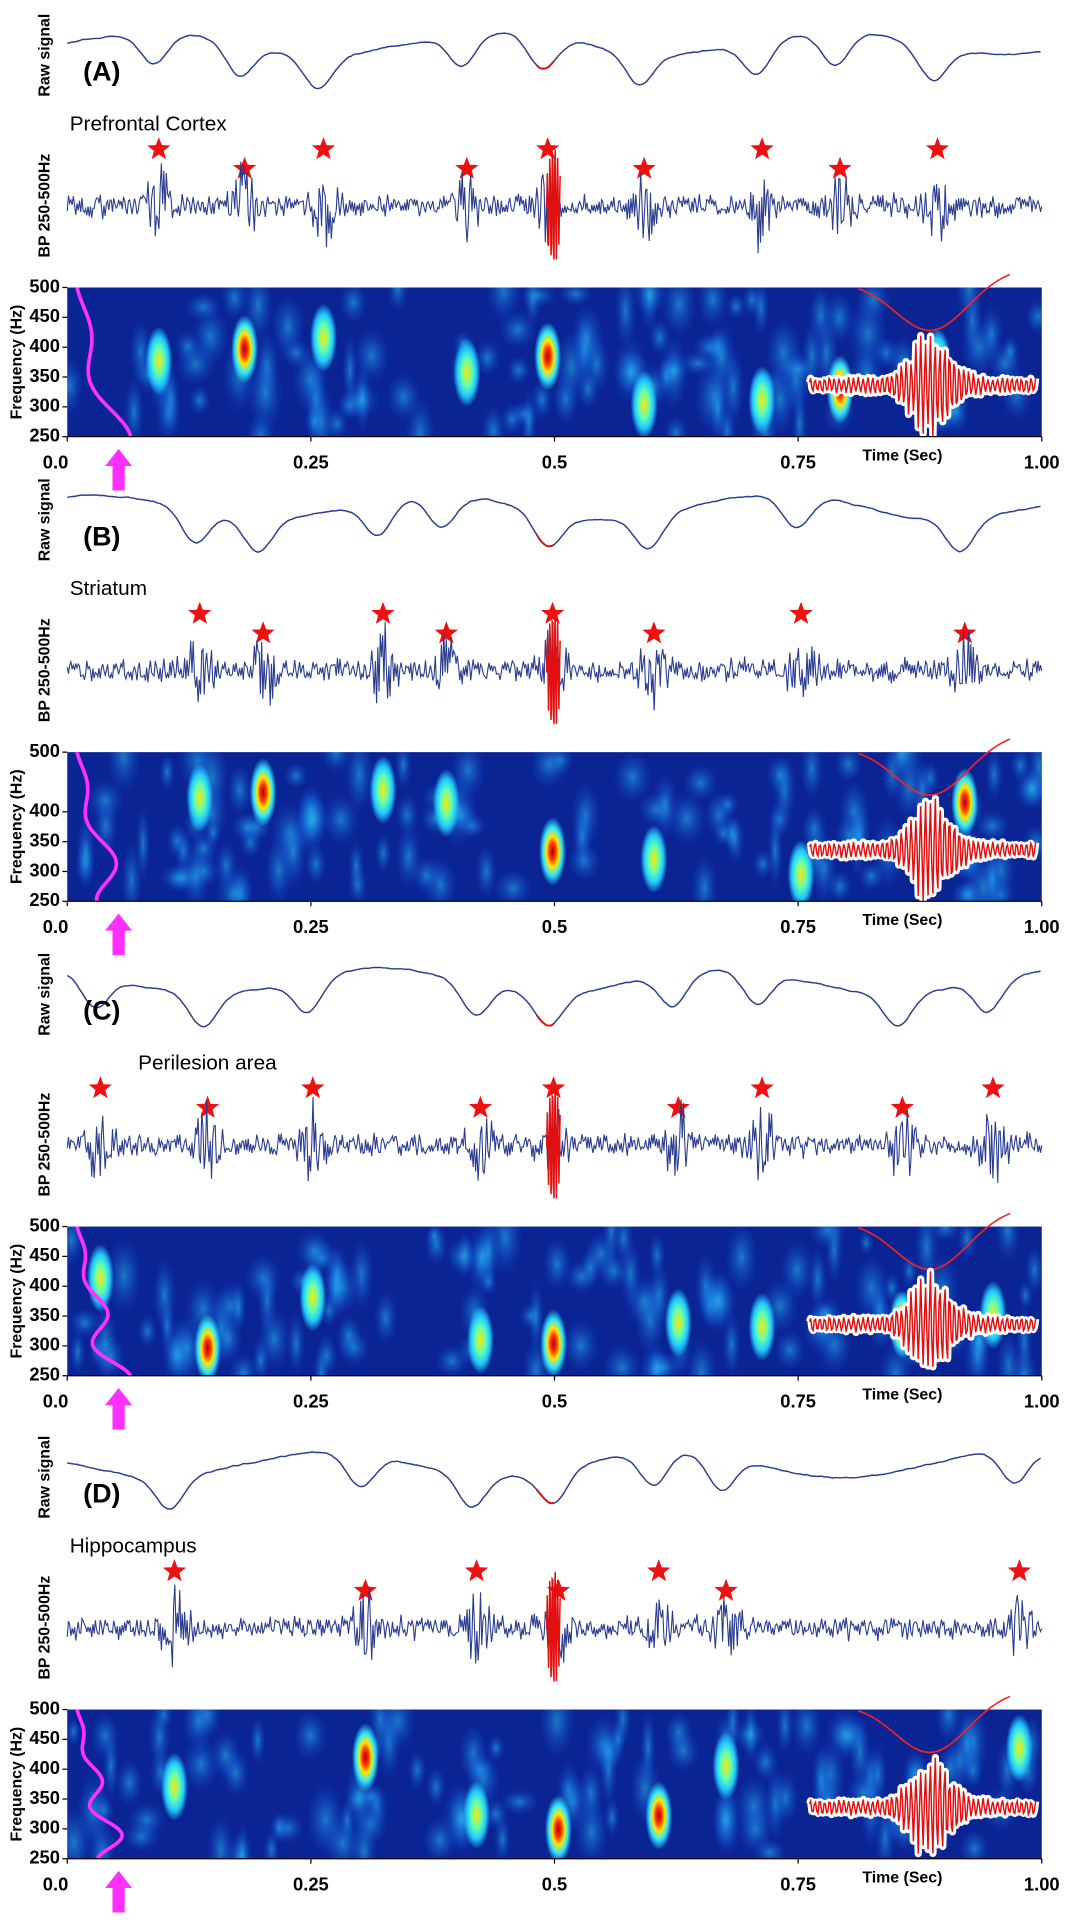 The height and width of the screenshot is (1920, 1076). What do you see at coordinates (55, 926) in the screenshot?
I see `x-tick-label: 0.0` at bounding box center [55, 926].